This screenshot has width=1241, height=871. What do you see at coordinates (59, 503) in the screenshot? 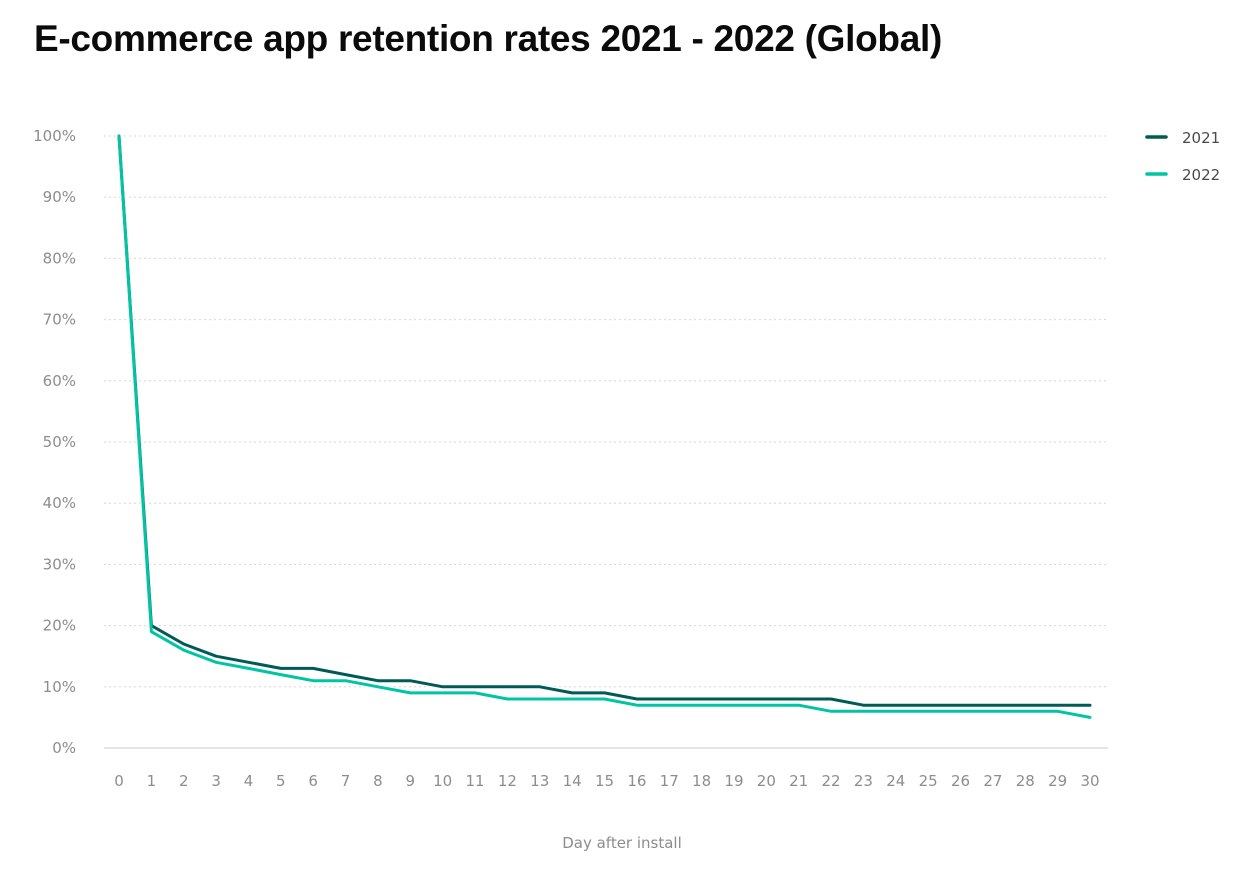
I see `y-tick-label: 40%` at bounding box center [59, 503].